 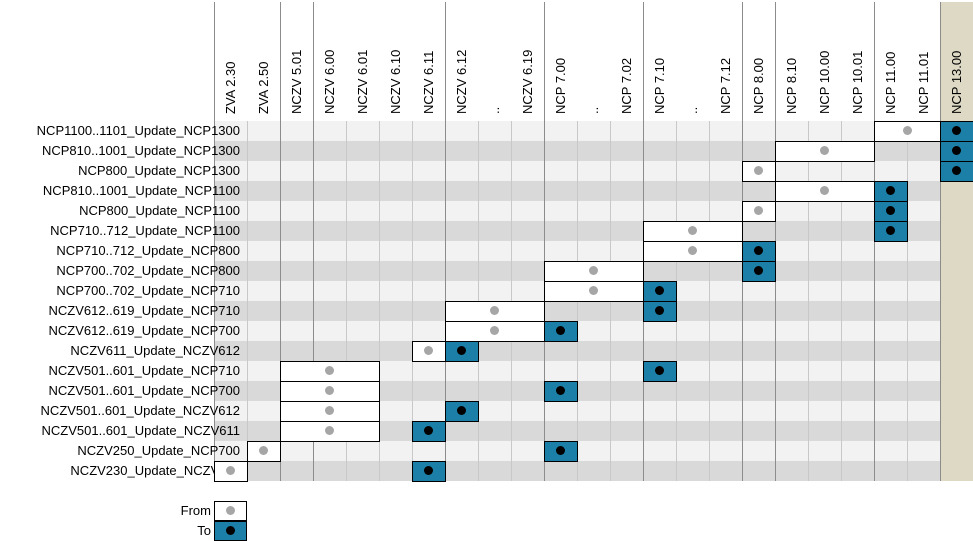 What do you see at coordinates (263, 87) in the screenshot?
I see `column-header-label: ZVA 2.50` at bounding box center [263, 87].